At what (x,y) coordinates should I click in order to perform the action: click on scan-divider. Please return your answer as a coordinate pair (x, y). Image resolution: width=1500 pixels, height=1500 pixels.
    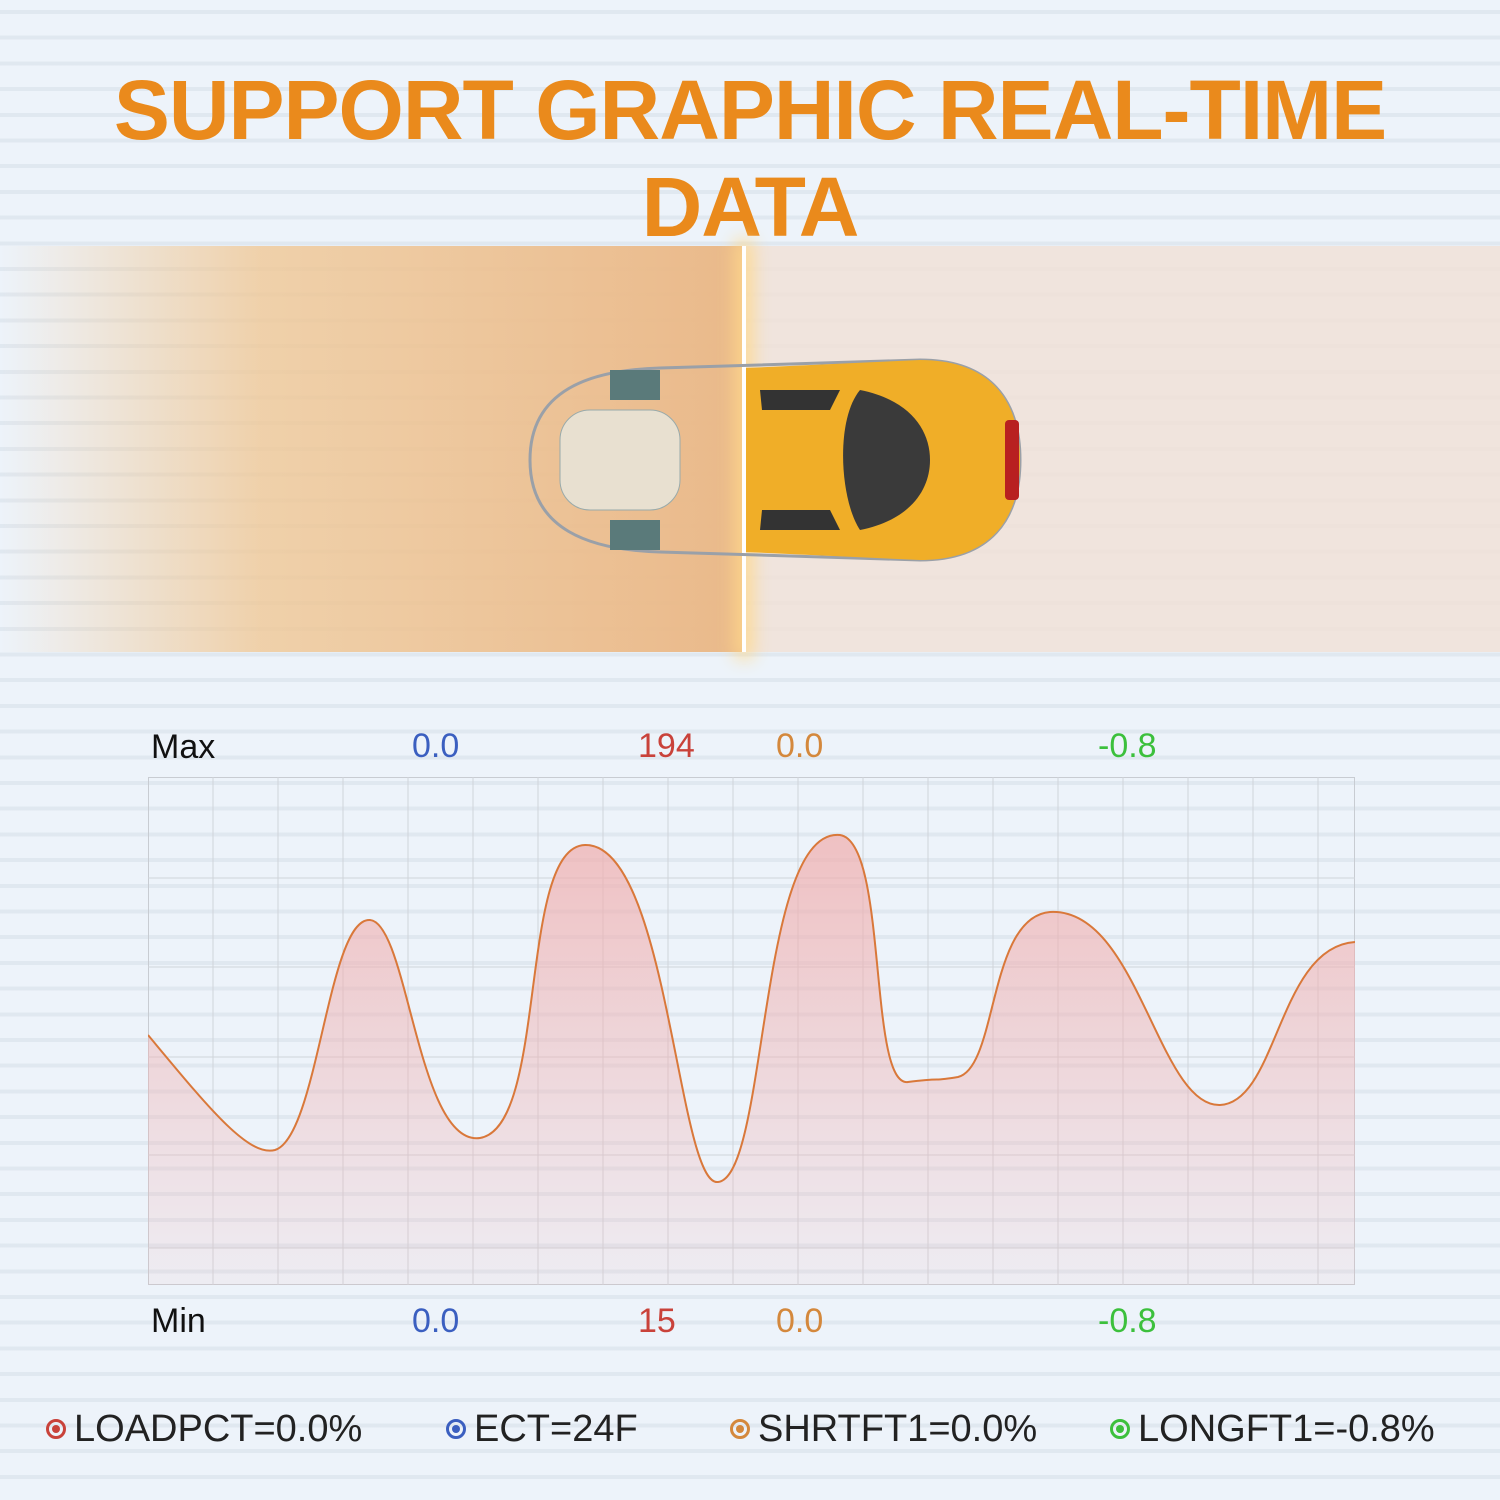
    Looking at the image, I should click on (744, 449).